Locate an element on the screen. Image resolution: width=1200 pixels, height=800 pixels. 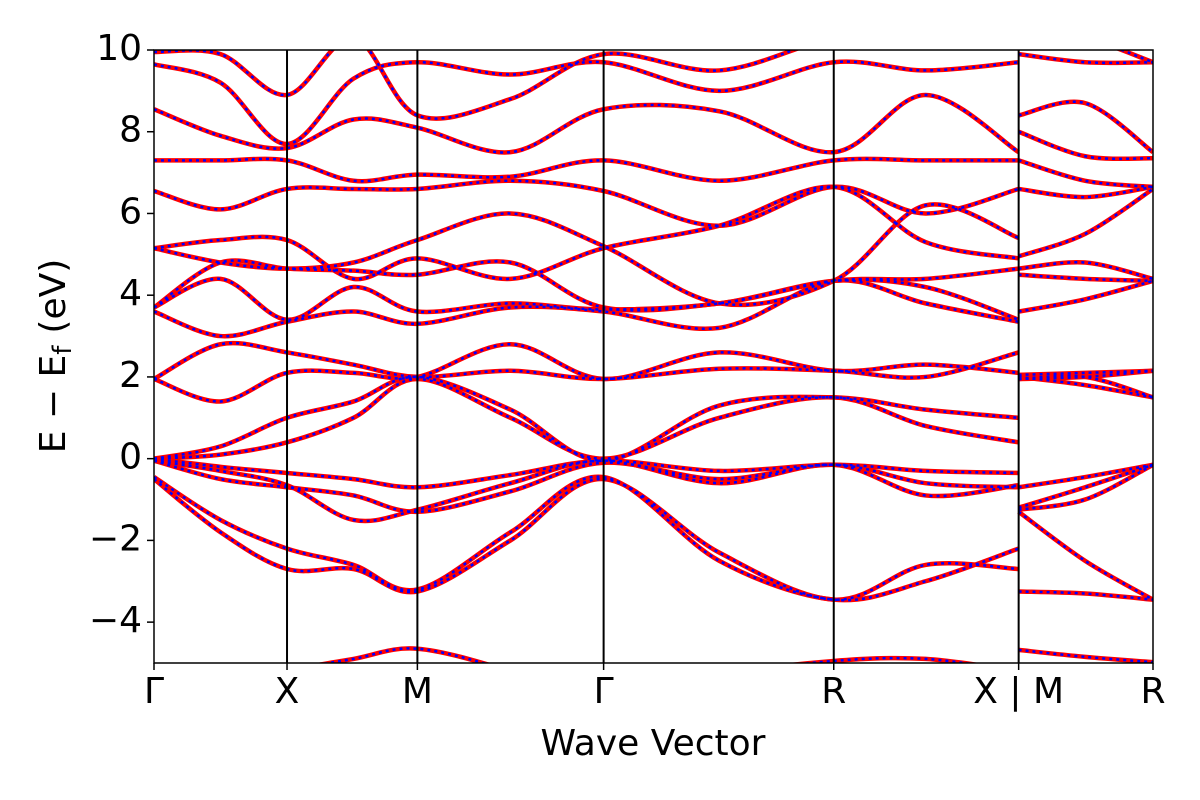
y-label-sub: f is located at coordinates (63, 350).